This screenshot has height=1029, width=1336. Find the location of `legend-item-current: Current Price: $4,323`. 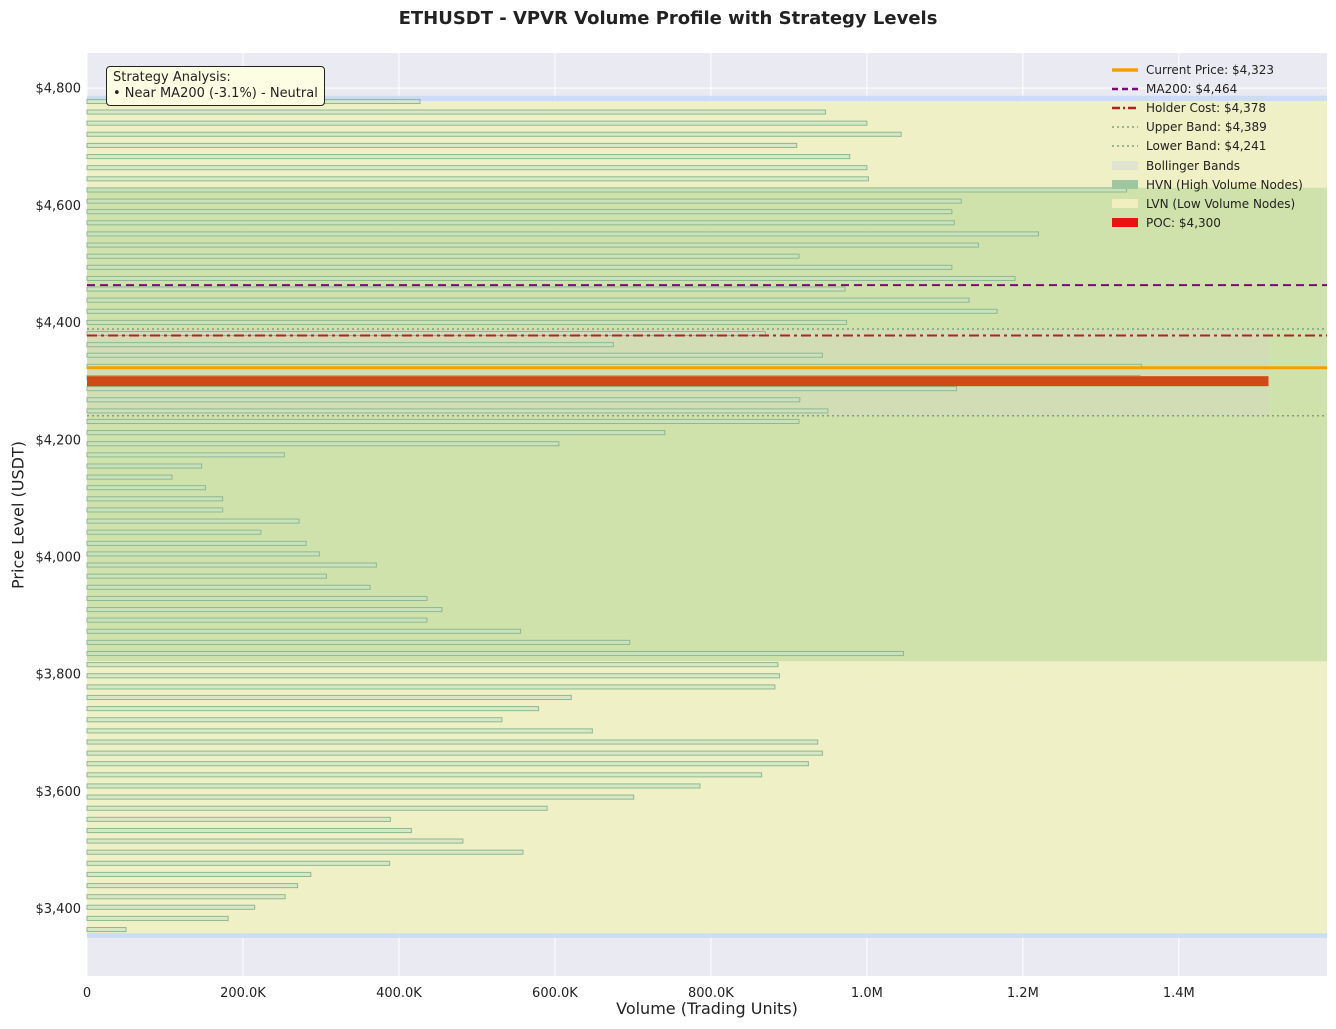

legend-item-current: Current Price: $4,323 is located at coordinates (1206, 69).